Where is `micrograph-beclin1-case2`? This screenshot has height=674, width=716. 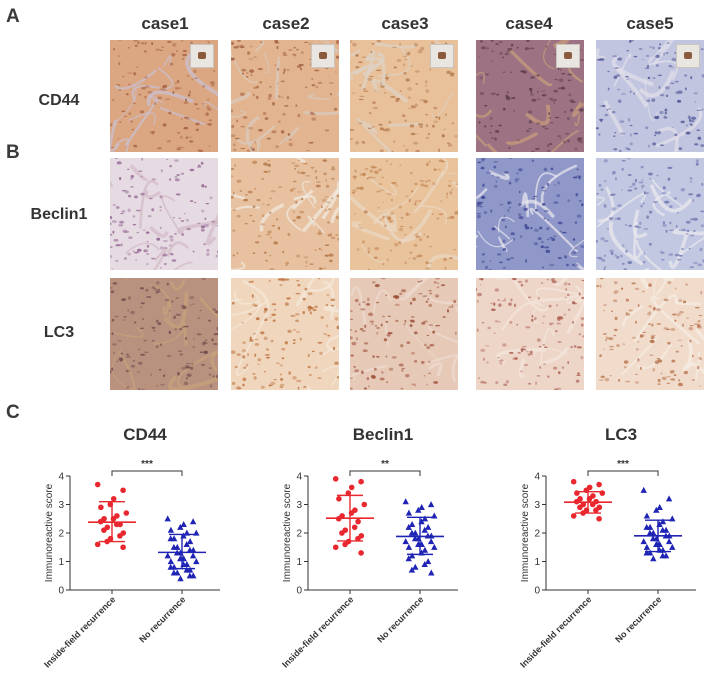
micrograph-beclin1-case2 is located at coordinates (285, 214).